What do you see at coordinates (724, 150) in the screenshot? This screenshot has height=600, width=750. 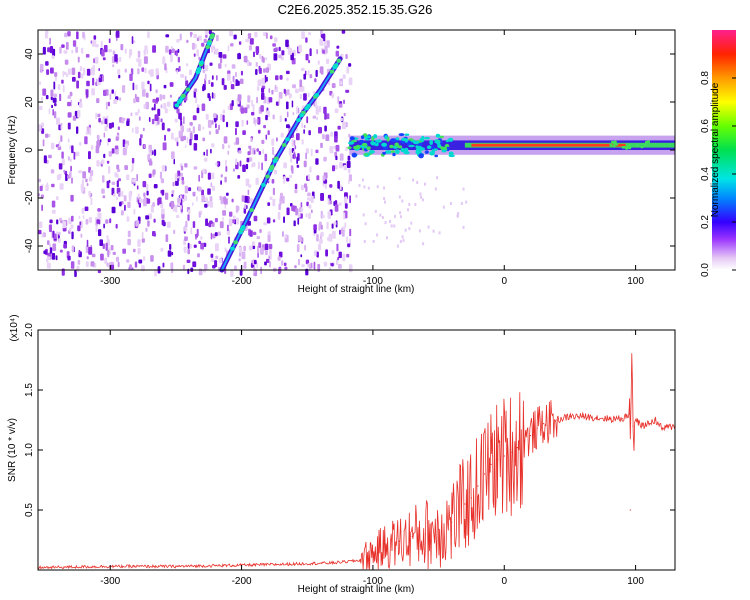 I see `colorbar-gradient` at bounding box center [724, 150].